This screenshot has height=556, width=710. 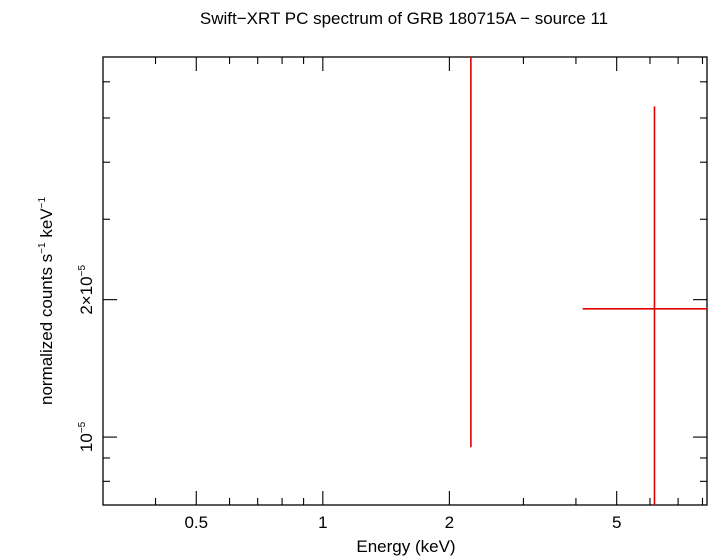 I want to click on x-tick-label: 2, so click(x=449, y=522).